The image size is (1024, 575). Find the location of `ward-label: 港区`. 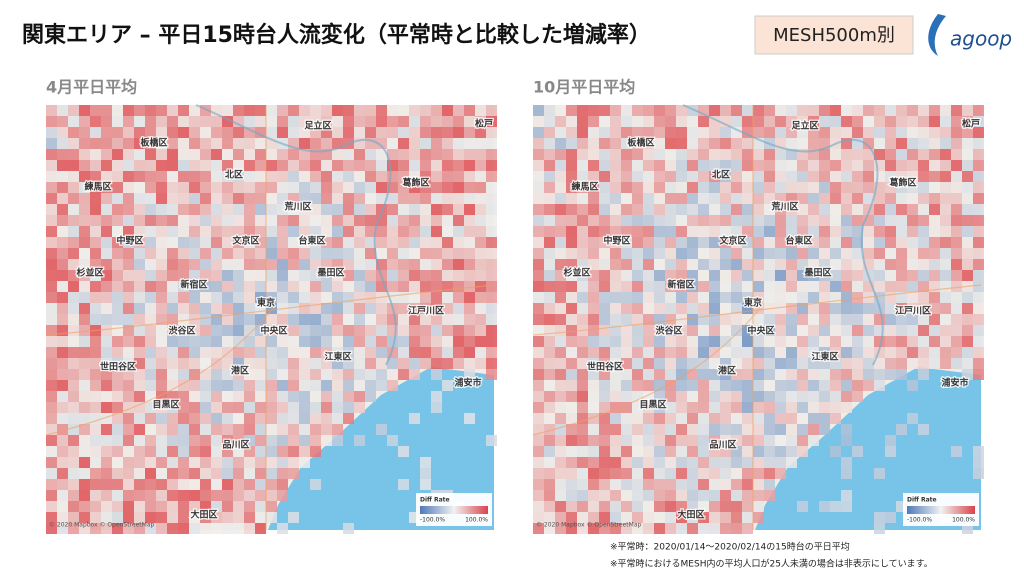

ward-label: 港区 is located at coordinates (727, 371).